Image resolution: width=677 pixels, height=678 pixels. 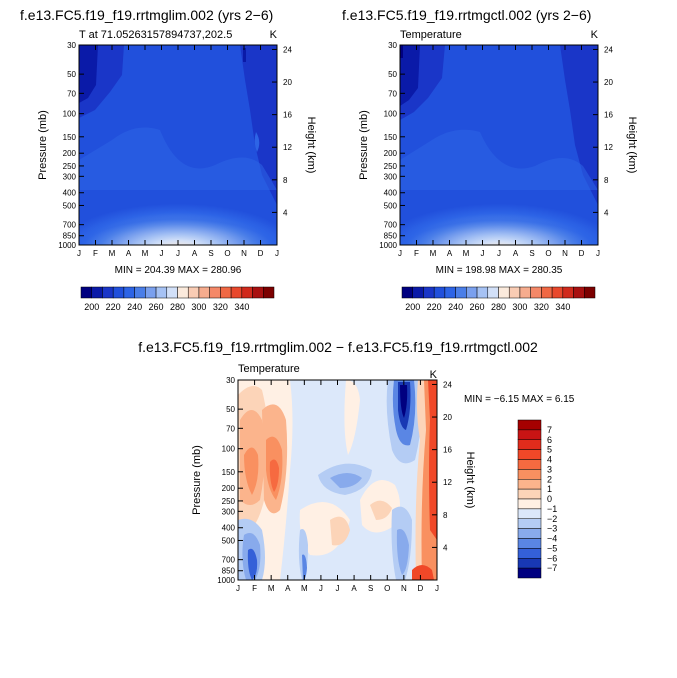 What do you see at coordinates (269, 369) in the screenshot?
I see `panel-3-left-label: Temperature` at bounding box center [269, 369].